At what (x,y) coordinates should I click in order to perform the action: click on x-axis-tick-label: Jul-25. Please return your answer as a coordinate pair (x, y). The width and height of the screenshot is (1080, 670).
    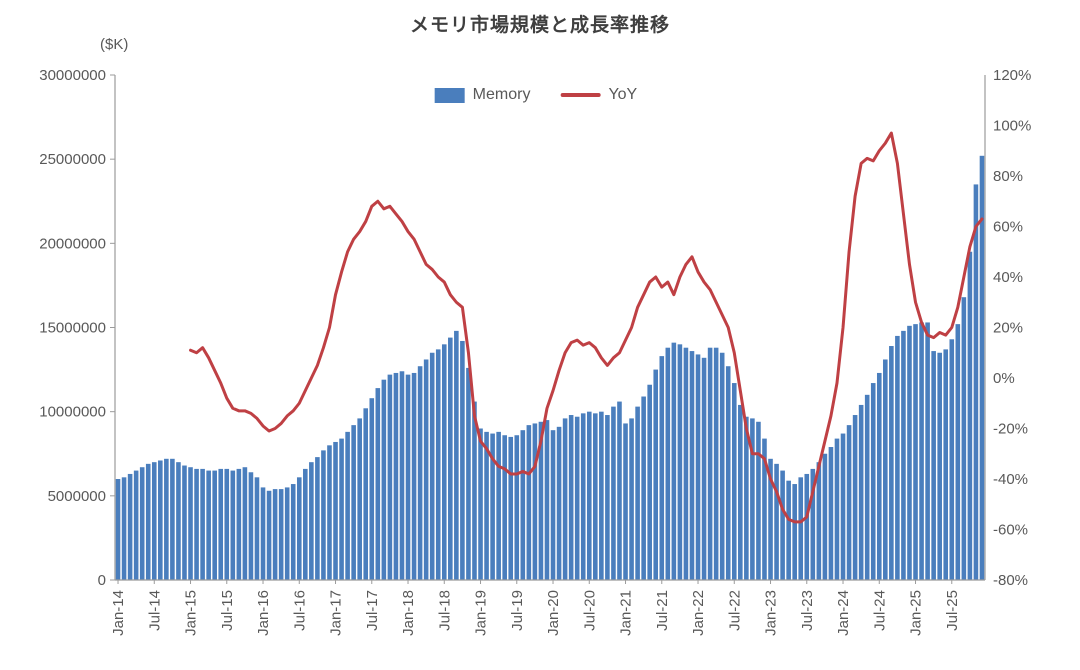
    Looking at the image, I should click on (952, 610).